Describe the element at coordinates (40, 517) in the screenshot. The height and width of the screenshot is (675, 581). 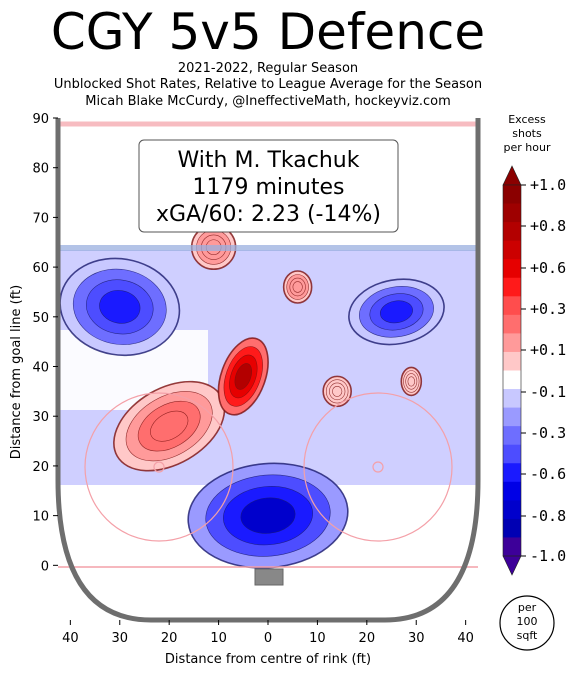
I see `y-tick-label: 10` at that location.